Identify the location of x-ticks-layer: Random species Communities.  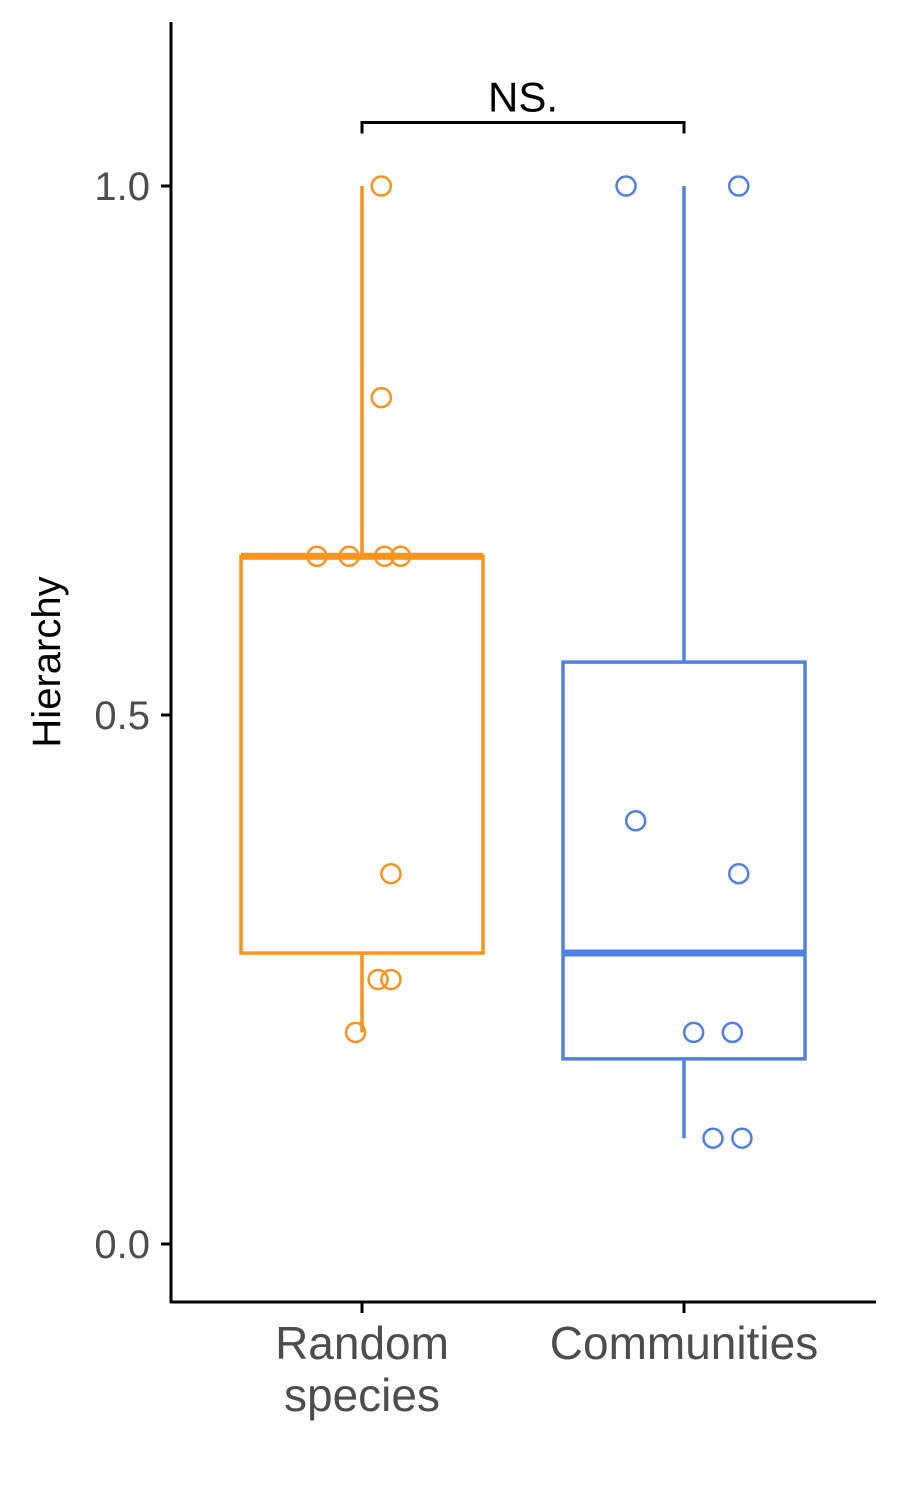
(546, 1361).